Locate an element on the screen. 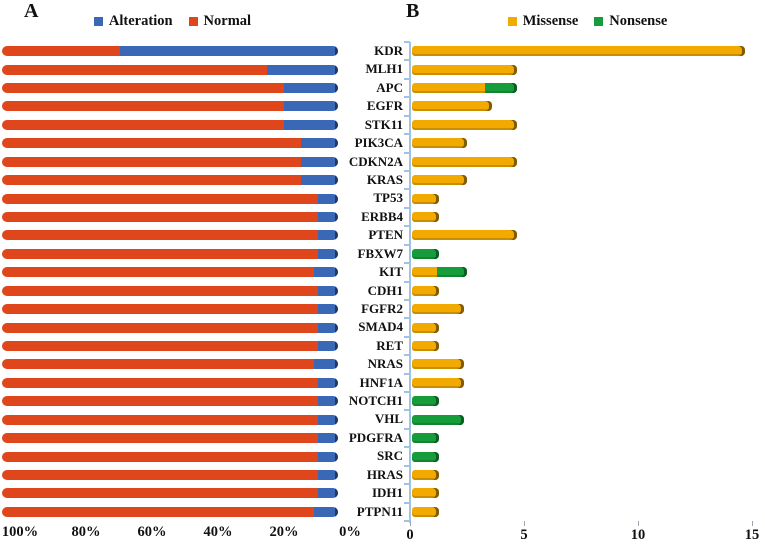 The image size is (765, 545). panel-b-bar-CDKN2A is located at coordinates (464, 161).